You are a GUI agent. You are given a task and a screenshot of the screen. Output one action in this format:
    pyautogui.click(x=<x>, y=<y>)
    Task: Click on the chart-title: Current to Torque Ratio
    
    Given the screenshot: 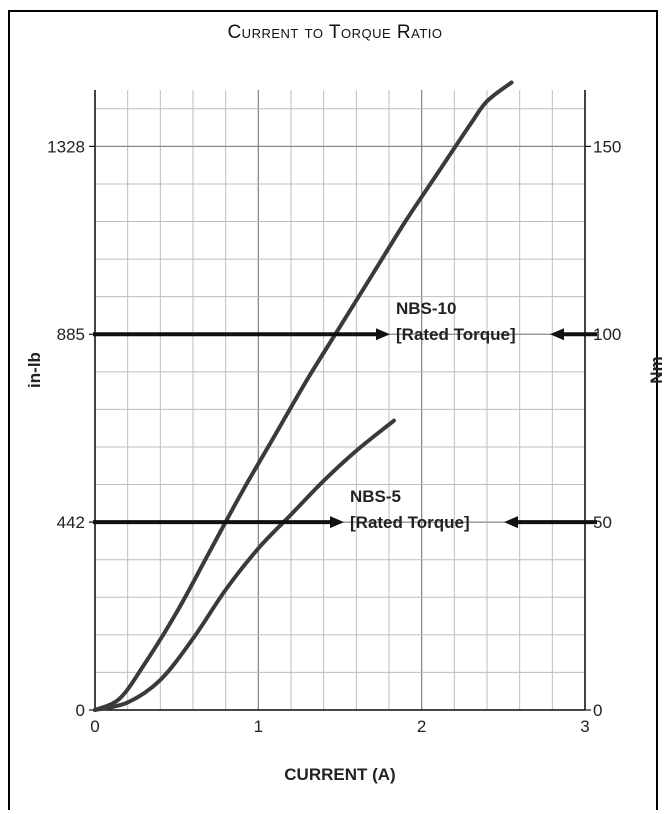 What is the action you would take?
    pyautogui.click(x=335, y=32)
    